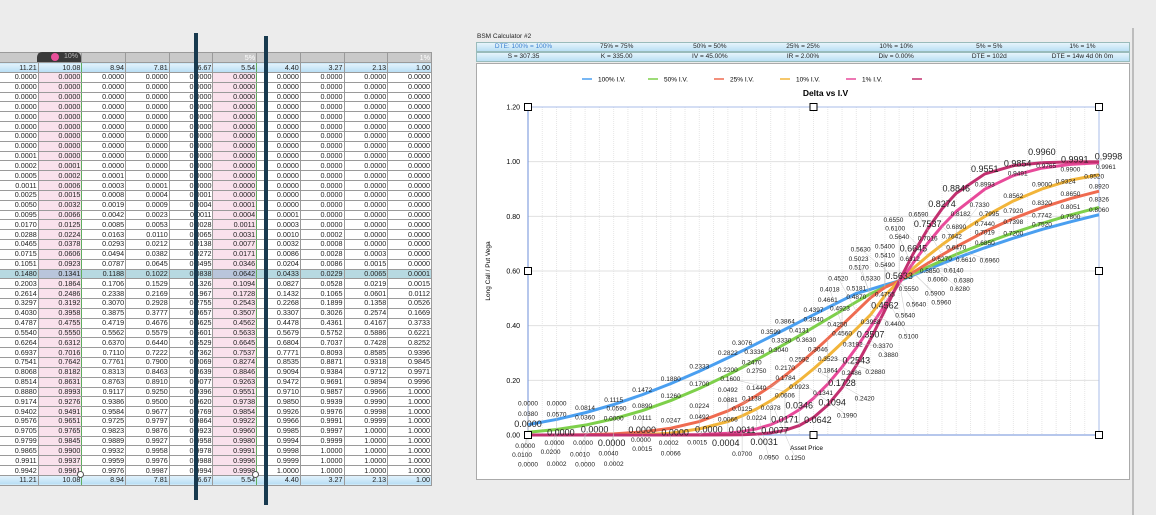 This screenshot has height=515, width=1156. I want to click on cell: 0.9845, so click(409, 362).